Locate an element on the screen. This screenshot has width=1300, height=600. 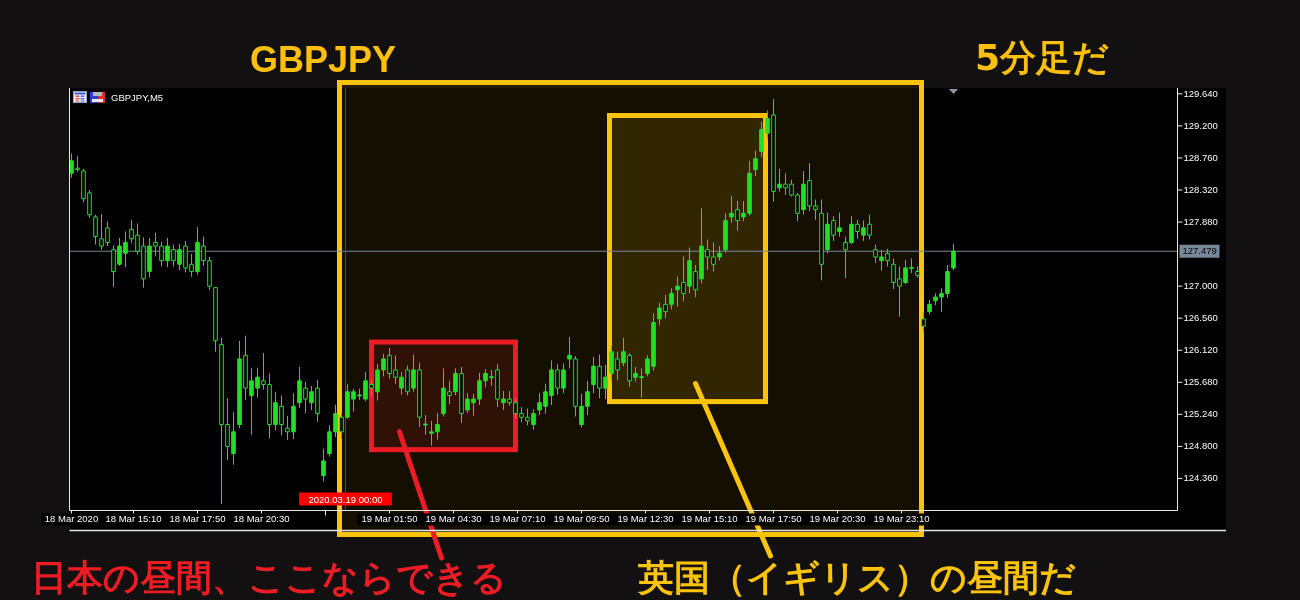
y-tick-label: 126.560 is located at coordinates (1200, 317).